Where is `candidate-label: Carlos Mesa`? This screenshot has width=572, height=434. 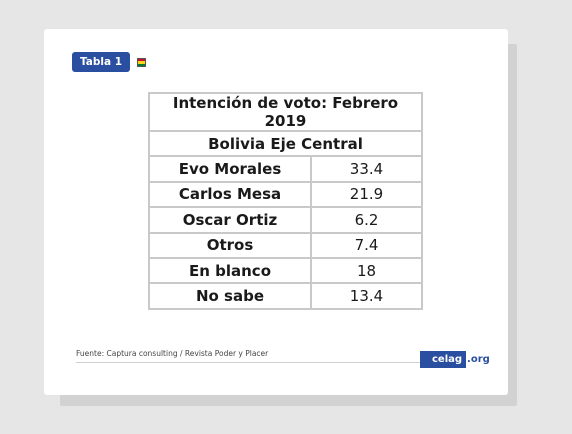
candidate-label: Carlos Mesa is located at coordinates (230, 194).